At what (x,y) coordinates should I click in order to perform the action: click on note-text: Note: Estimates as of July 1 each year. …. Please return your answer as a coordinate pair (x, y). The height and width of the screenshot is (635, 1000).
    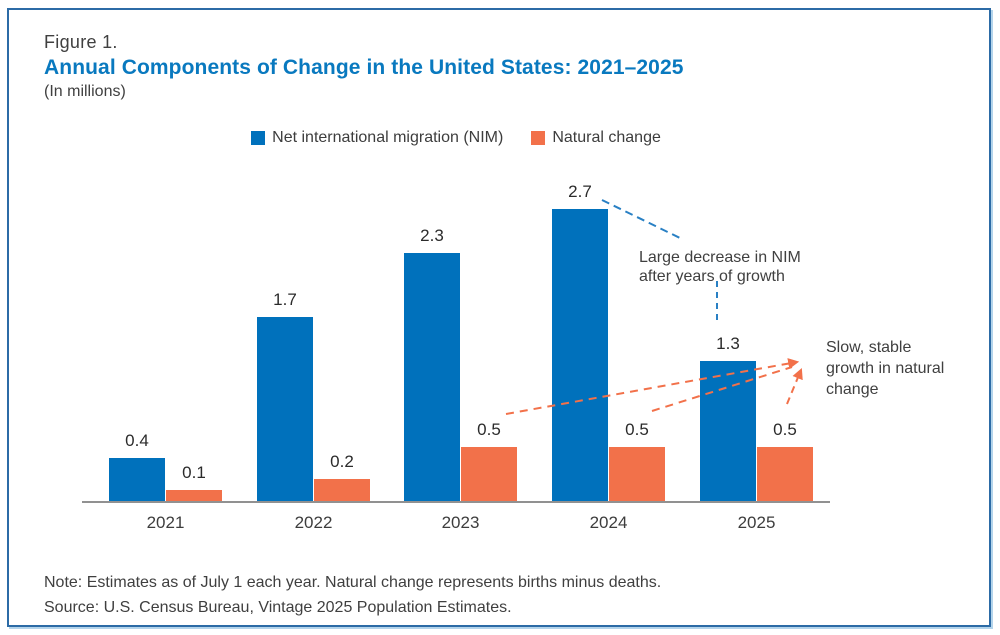
    Looking at the image, I should click on (353, 582).